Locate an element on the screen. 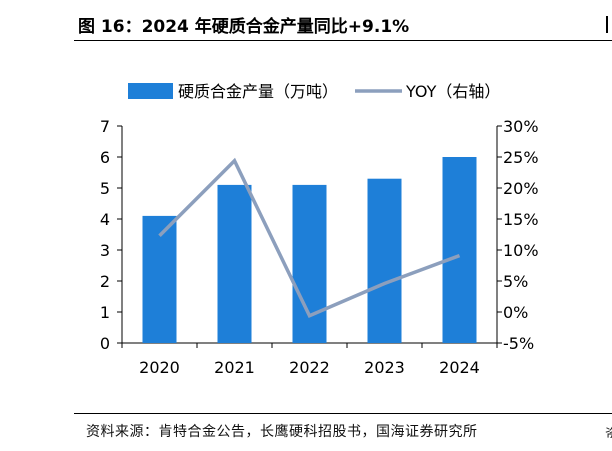 The width and height of the screenshot is (612, 451). legend: 硬质合金产量（万吨） YOY（右轴） is located at coordinates (314, 91).